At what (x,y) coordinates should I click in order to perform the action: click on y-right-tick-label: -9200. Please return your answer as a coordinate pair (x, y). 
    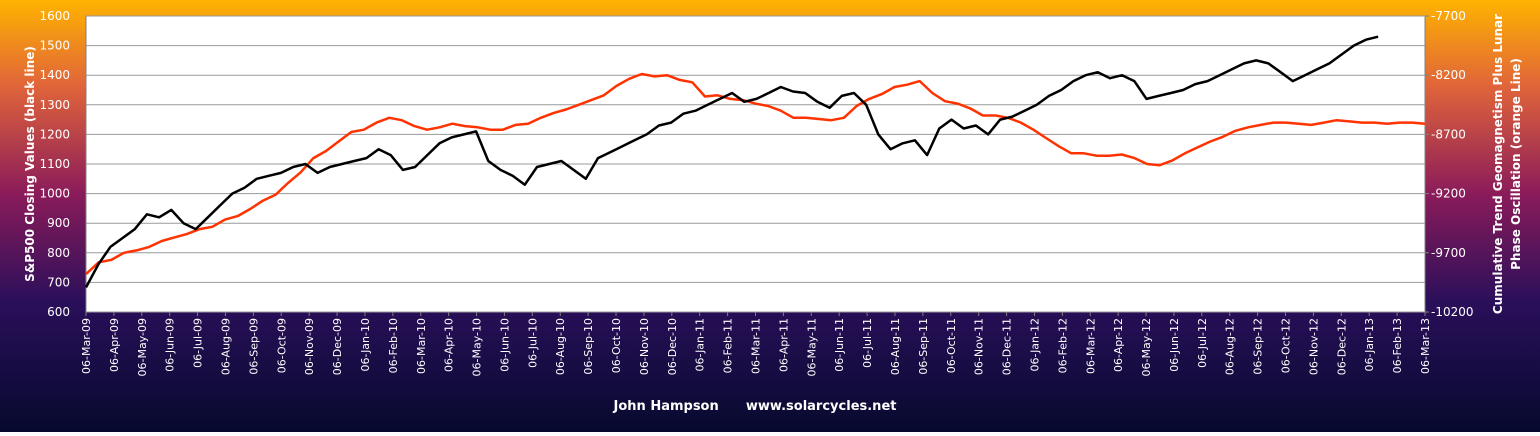
    Looking at the image, I should click on (1448, 194).